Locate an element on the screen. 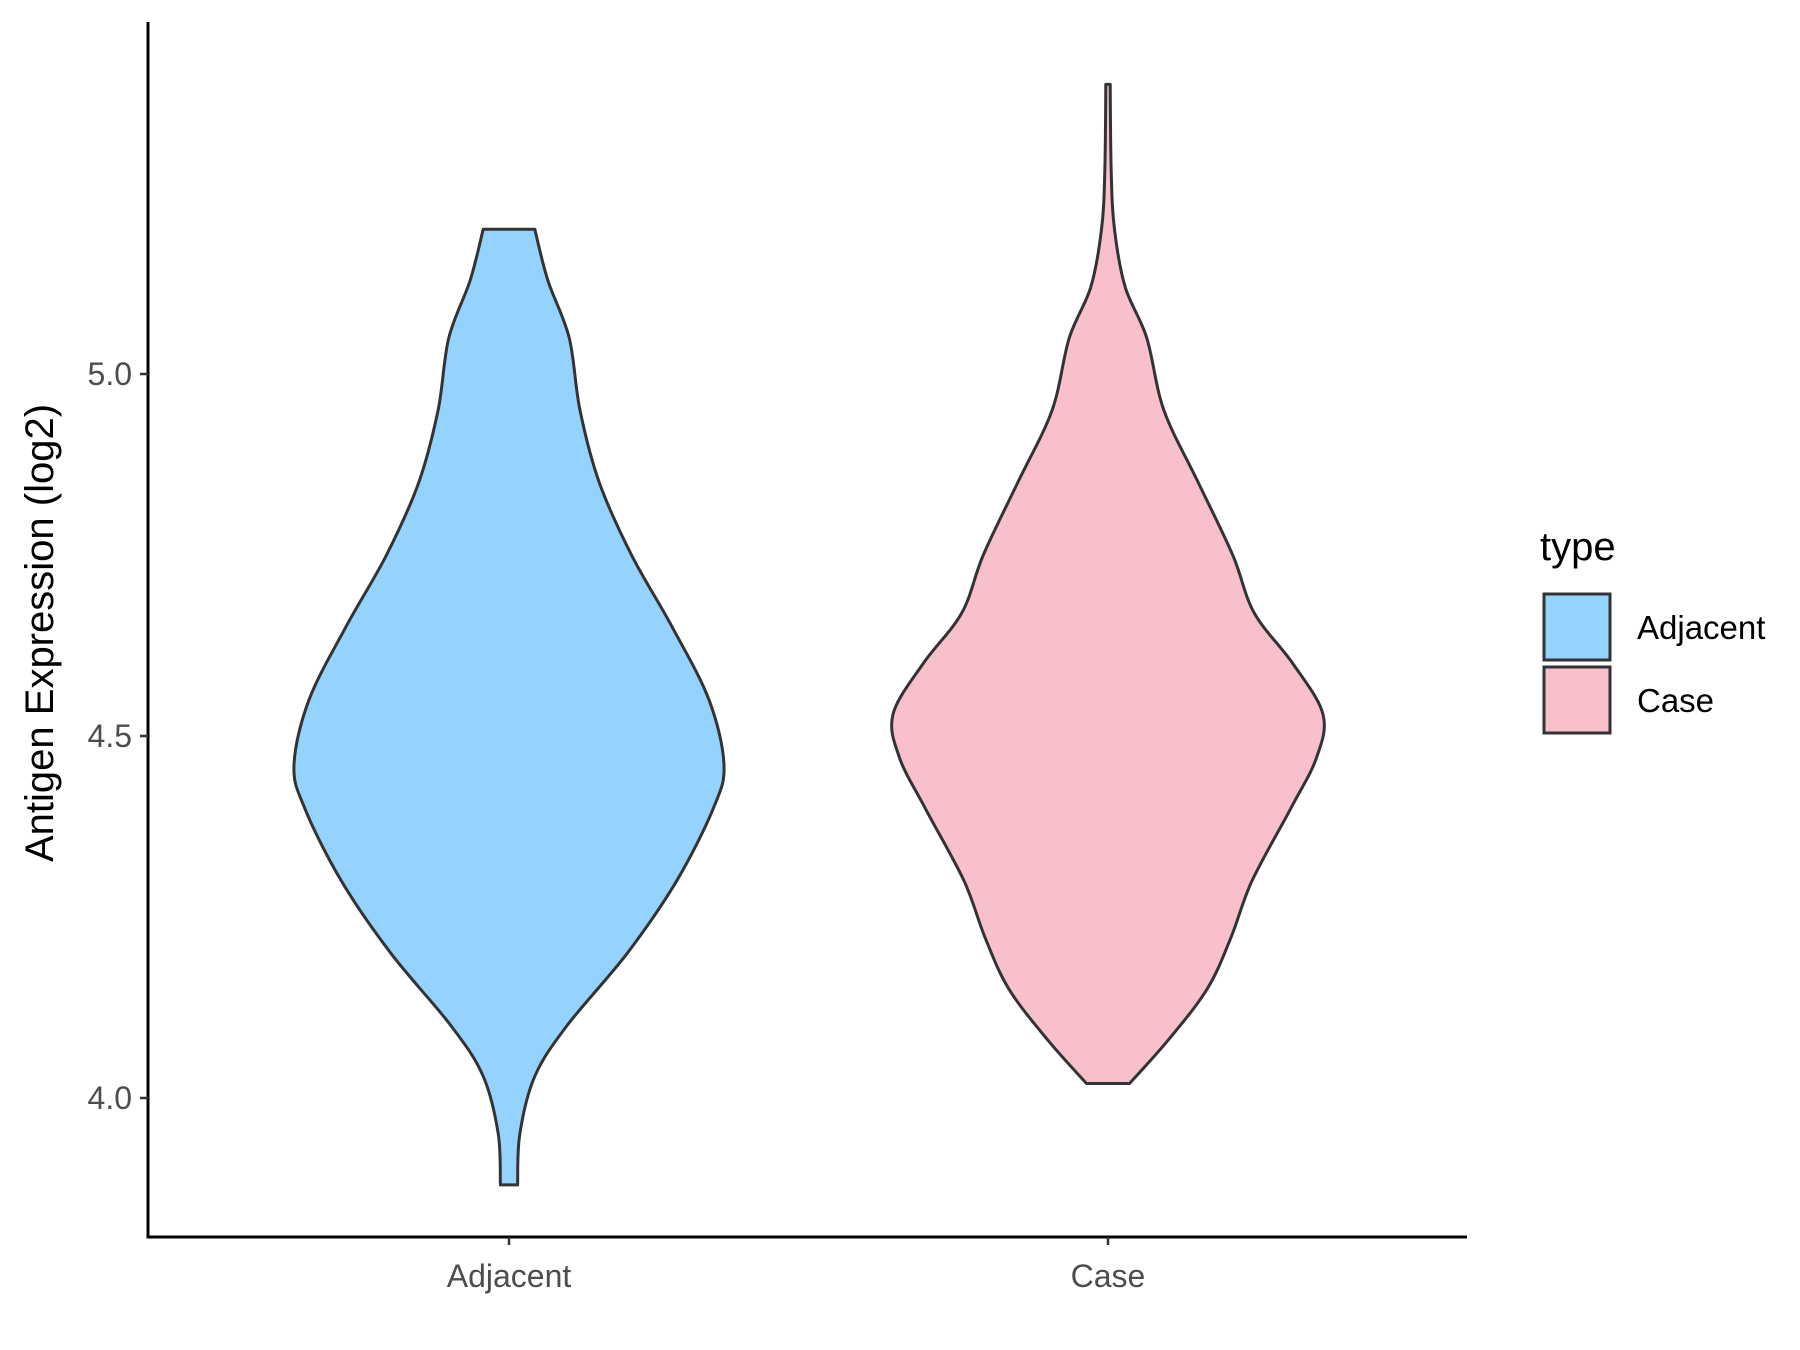 The image size is (1800, 1350). x-tick-label: Case is located at coordinates (1108, 1276).